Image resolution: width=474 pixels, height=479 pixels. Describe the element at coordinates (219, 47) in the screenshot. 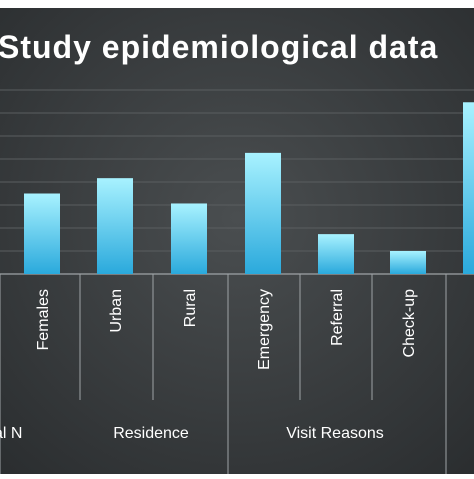

I see `chart-title: Study epidemiological data` at that location.